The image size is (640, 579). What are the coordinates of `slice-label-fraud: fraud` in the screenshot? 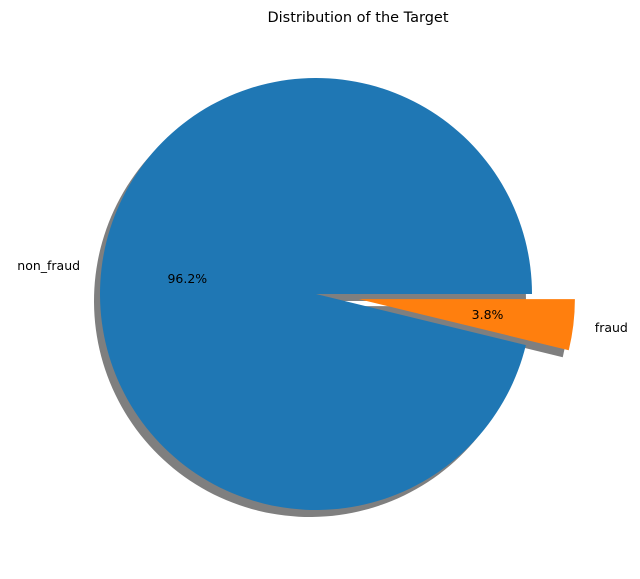 It's located at (611, 327).